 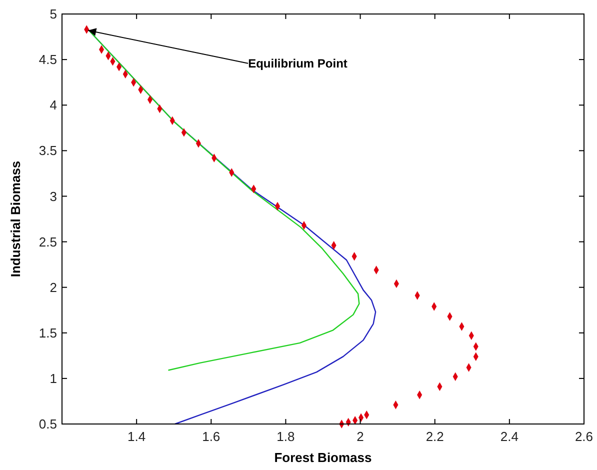 What do you see at coordinates (53, 287) in the screenshot?
I see `y-tick-label: 2` at bounding box center [53, 287].